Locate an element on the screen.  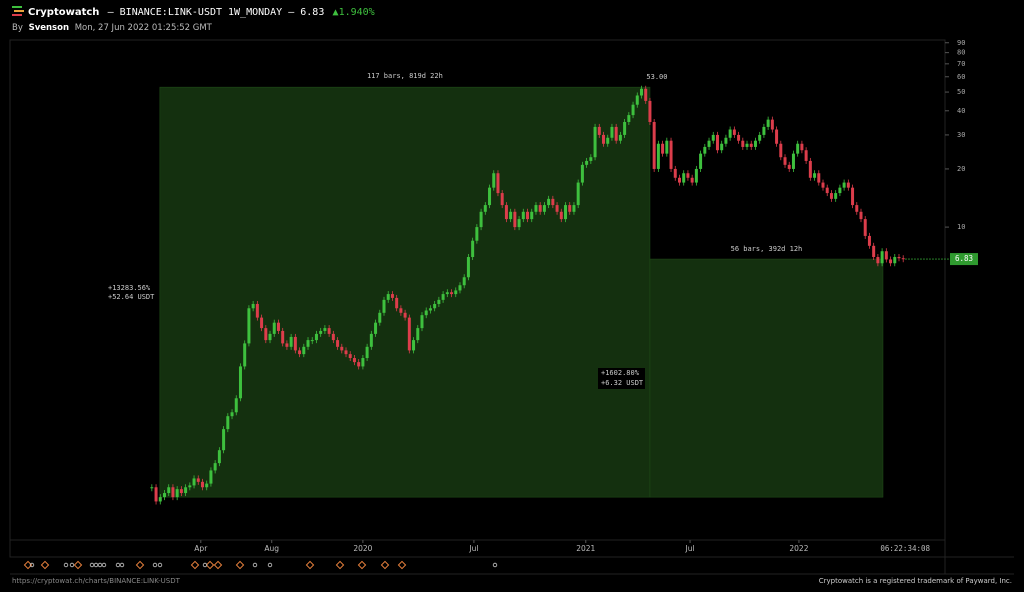
measure-bars: 56 bars, 392d 12h is located at coordinates (767, 249).